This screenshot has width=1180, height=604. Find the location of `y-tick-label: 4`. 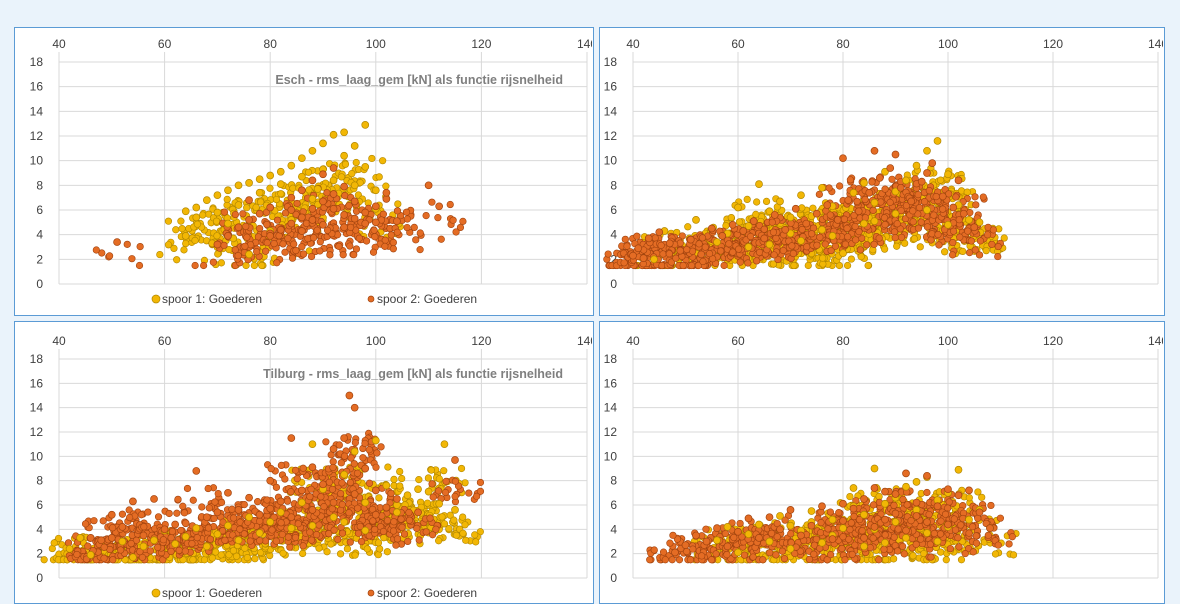

y-tick-label: 4 is located at coordinates (613, 235).